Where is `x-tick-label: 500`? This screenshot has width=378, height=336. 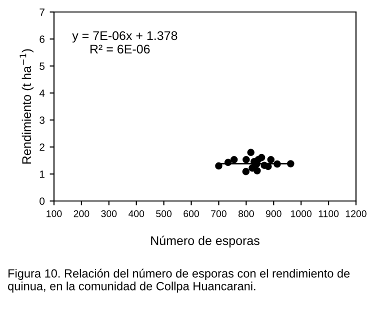
x-tick-label: 500 is located at coordinates (164, 214).